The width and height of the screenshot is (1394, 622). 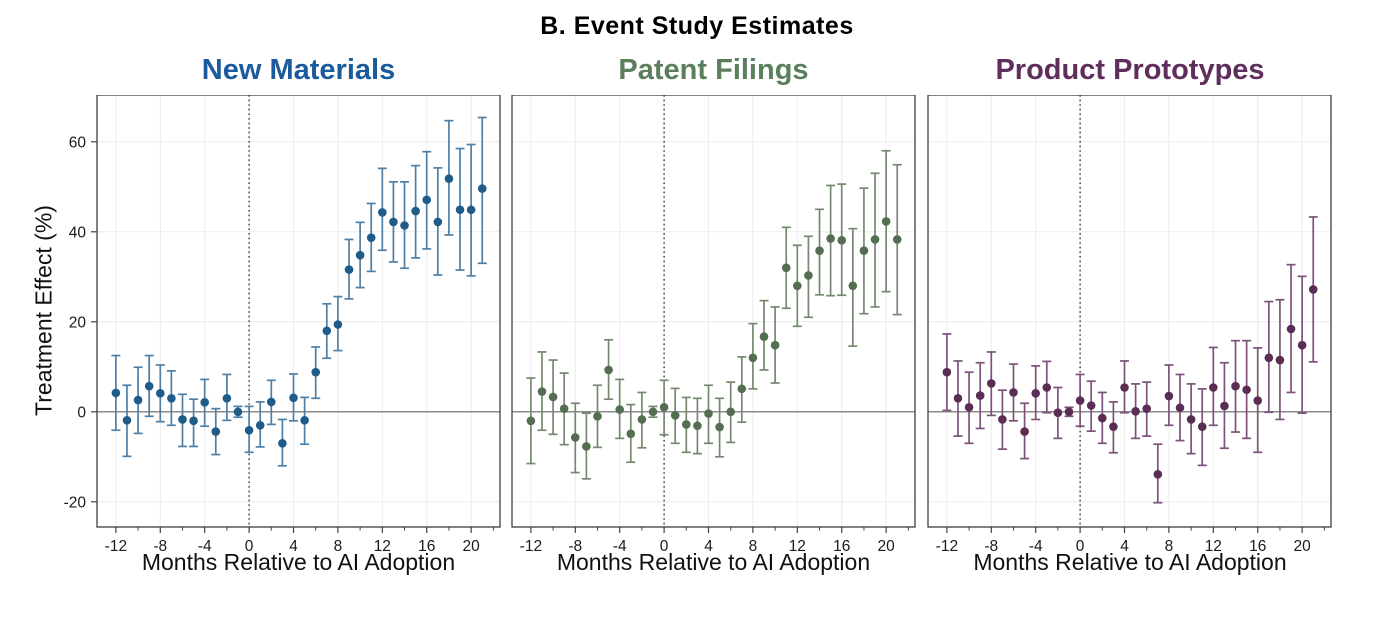 What do you see at coordinates (78, 322) in the screenshot?
I see `y-tick-label: 20` at bounding box center [78, 322].